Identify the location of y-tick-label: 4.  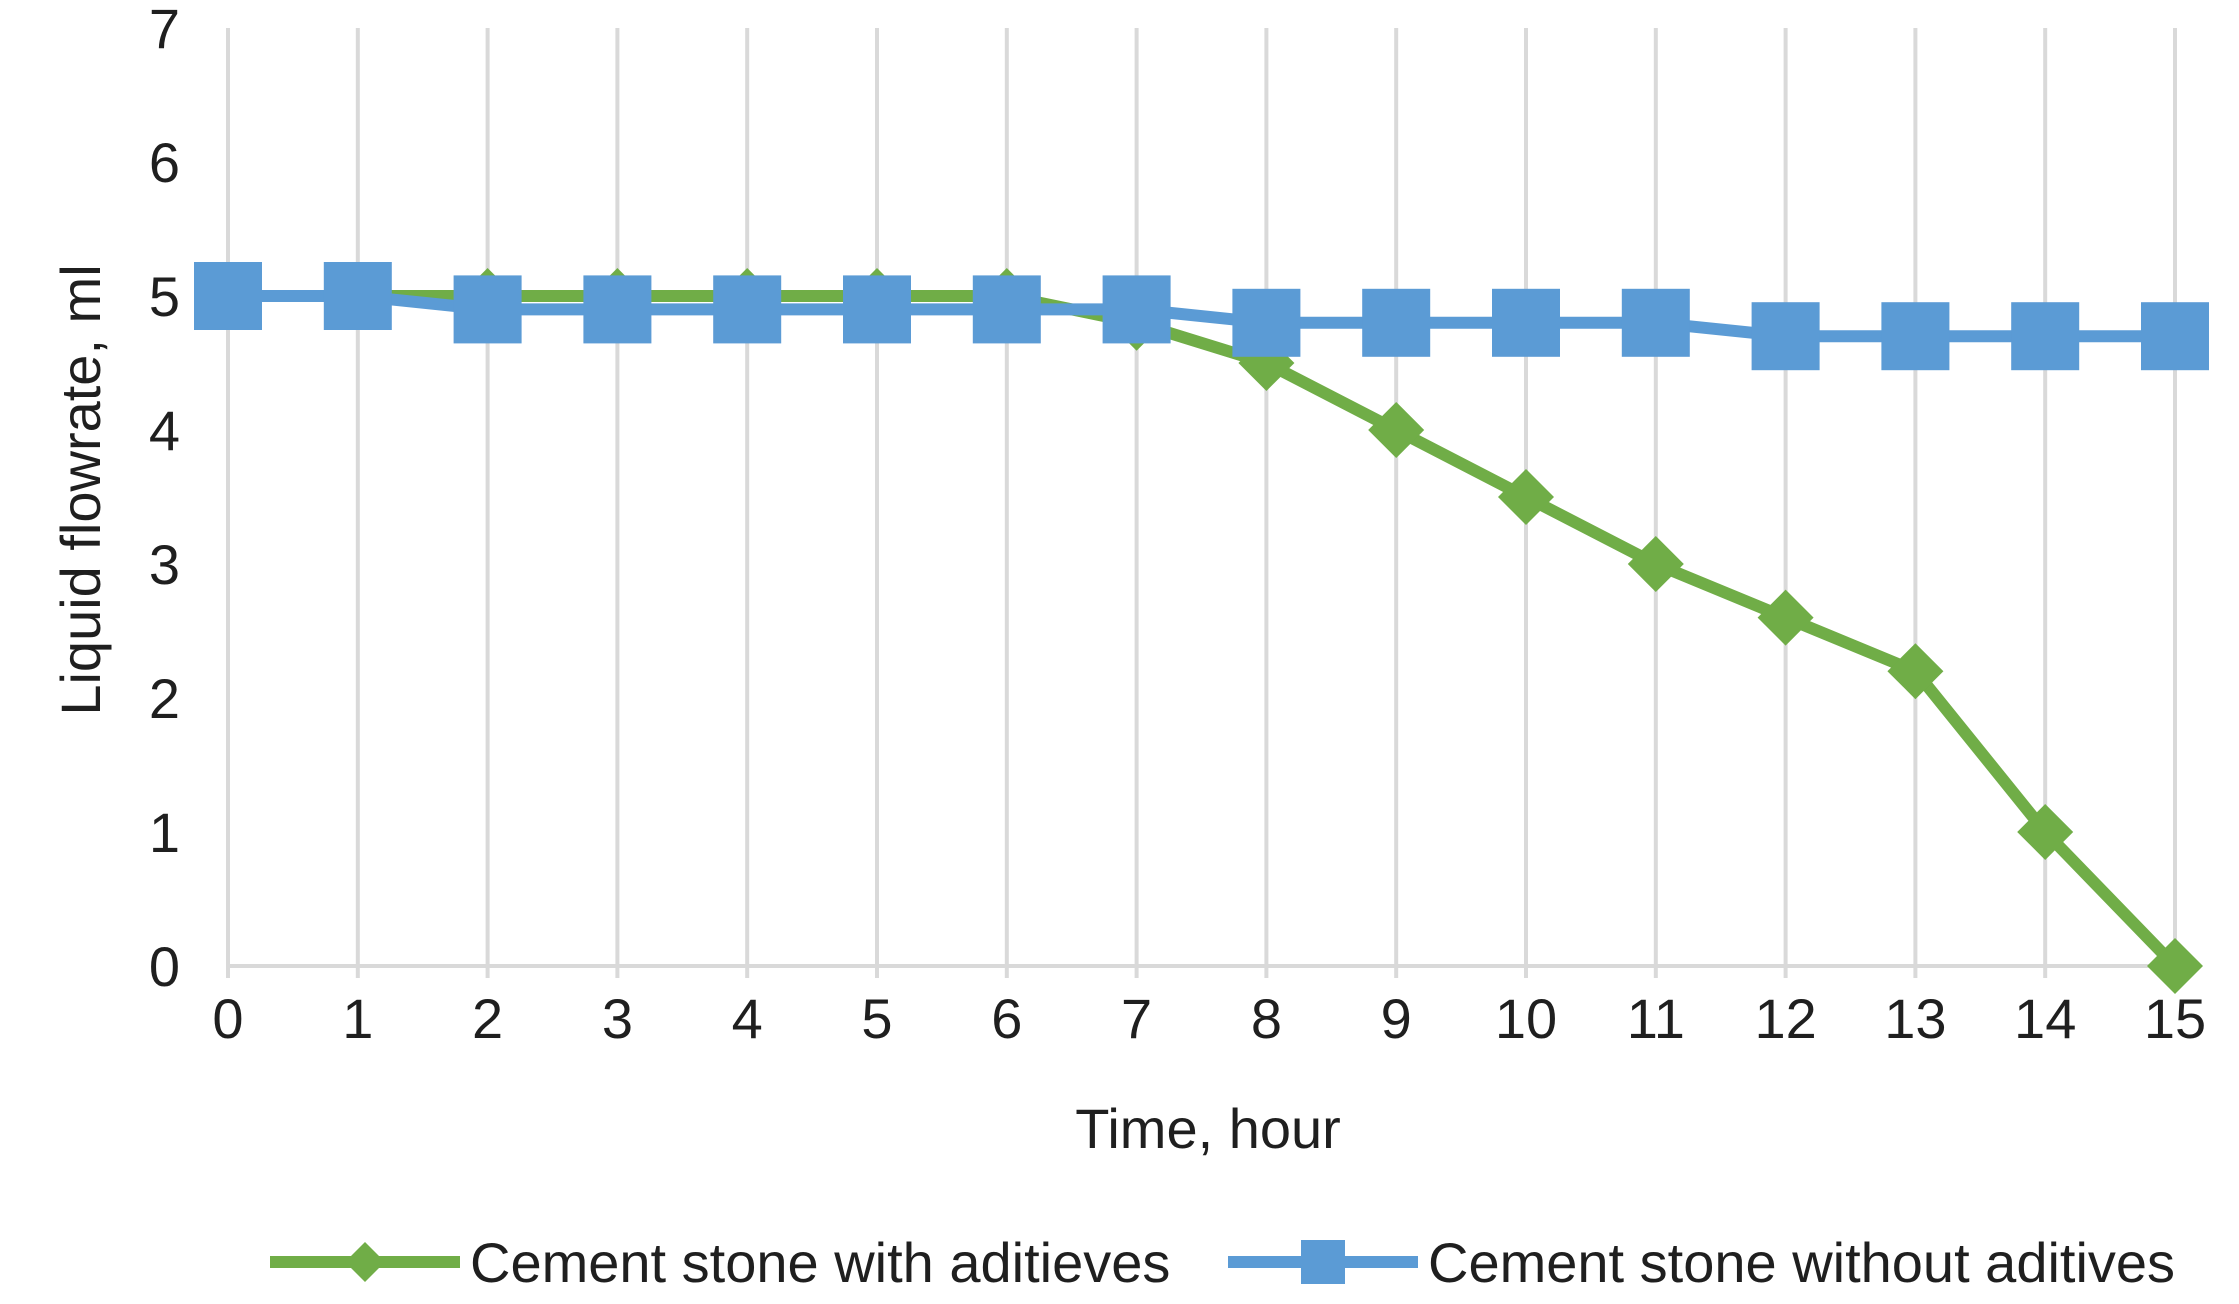
(164, 430).